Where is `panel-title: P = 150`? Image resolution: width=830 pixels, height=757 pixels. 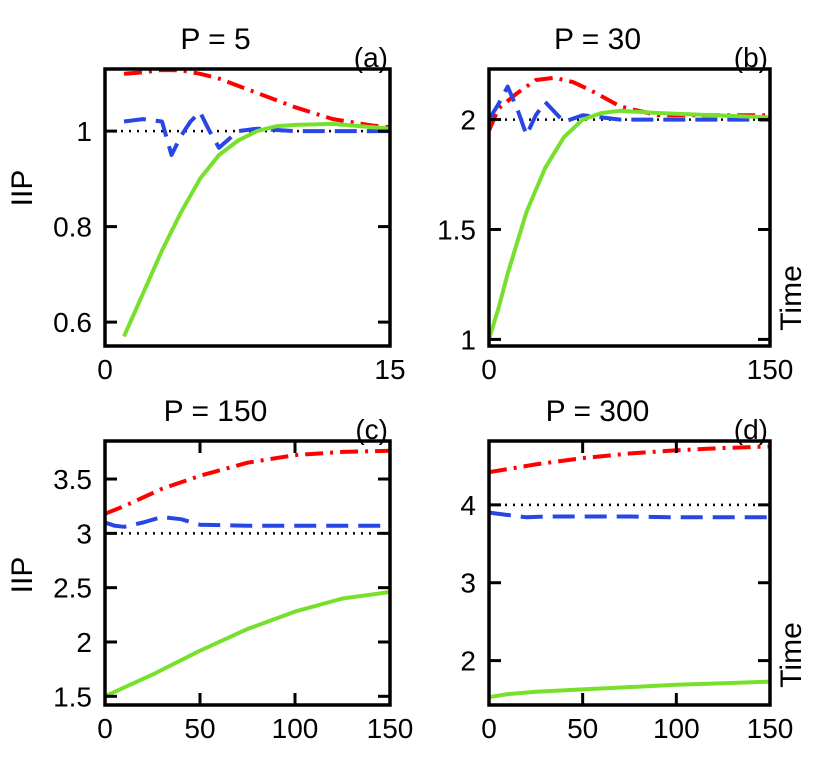
panel-title: P = 150 is located at coordinates (216, 411).